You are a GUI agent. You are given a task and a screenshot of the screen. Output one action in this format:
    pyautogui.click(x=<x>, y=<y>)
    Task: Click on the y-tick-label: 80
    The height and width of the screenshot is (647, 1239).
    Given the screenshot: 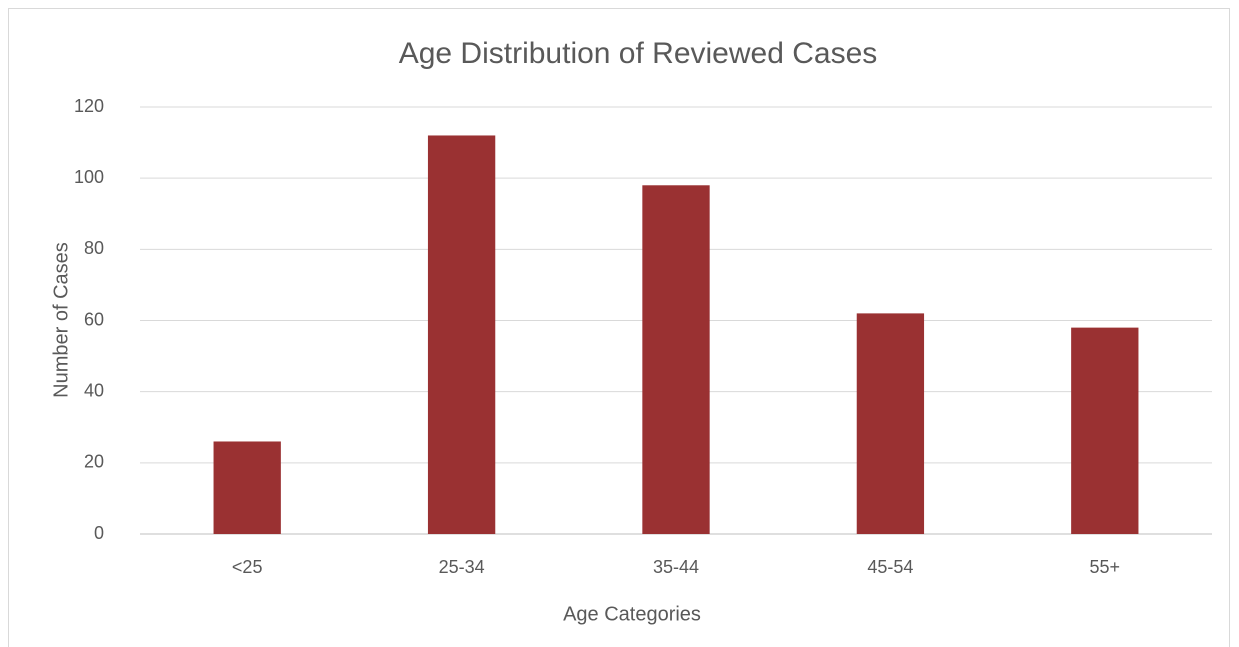 What is the action you would take?
    pyautogui.click(x=94, y=248)
    